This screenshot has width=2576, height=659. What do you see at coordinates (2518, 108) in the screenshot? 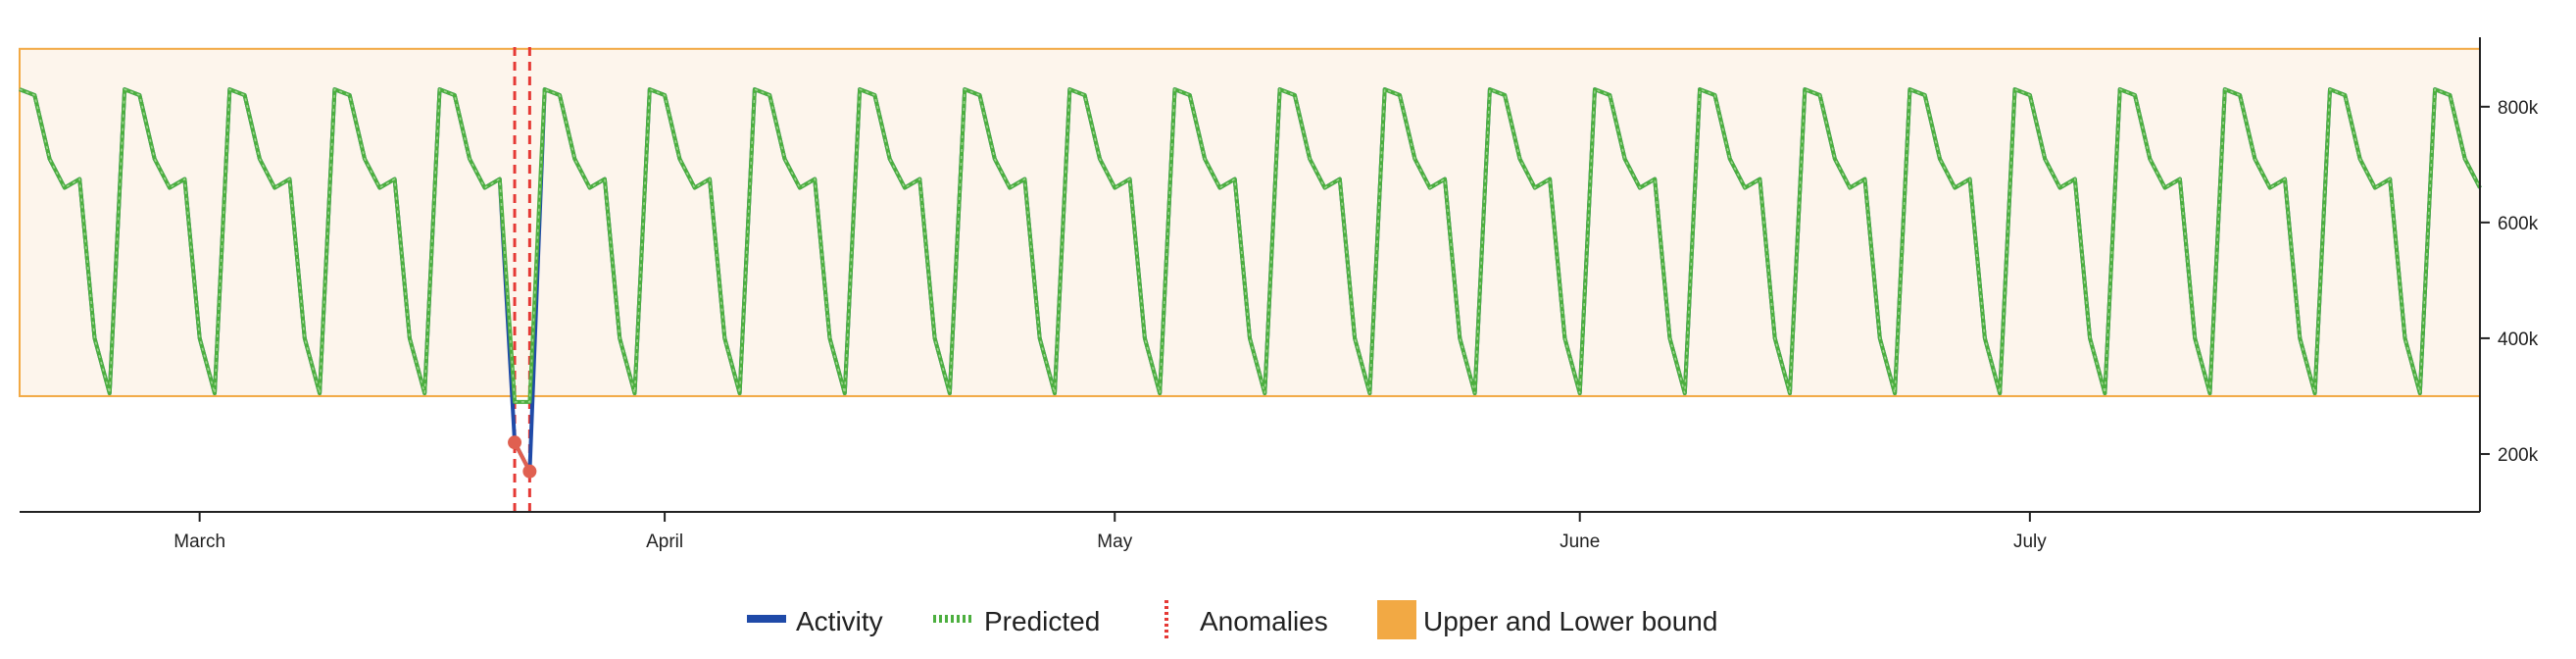
I see `y-tick-label-3: 800k` at bounding box center [2518, 108].